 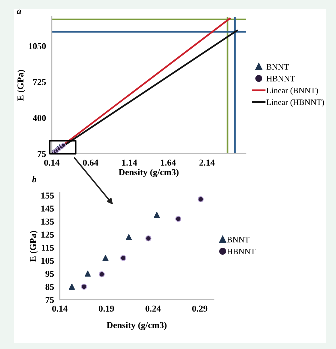 I want to click on chart-title: a, so click(x=19, y=12).